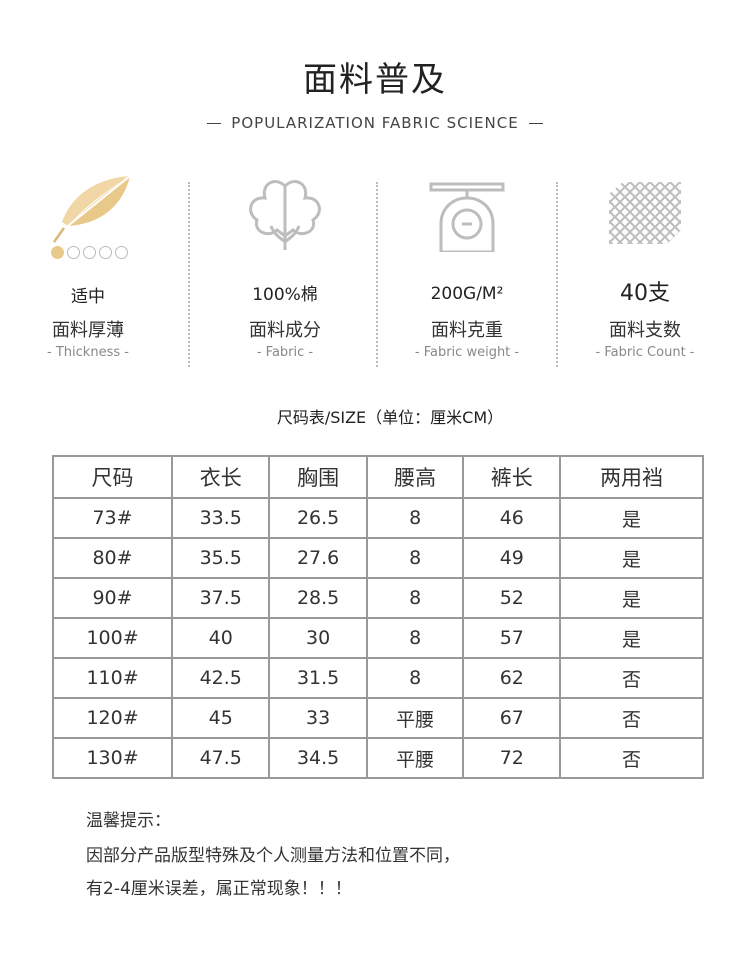 The width and height of the screenshot is (750, 958). What do you see at coordinates (318, 558) in the screenshot?
I see `table-cell: 27.6` at bounding box center [318, 558].